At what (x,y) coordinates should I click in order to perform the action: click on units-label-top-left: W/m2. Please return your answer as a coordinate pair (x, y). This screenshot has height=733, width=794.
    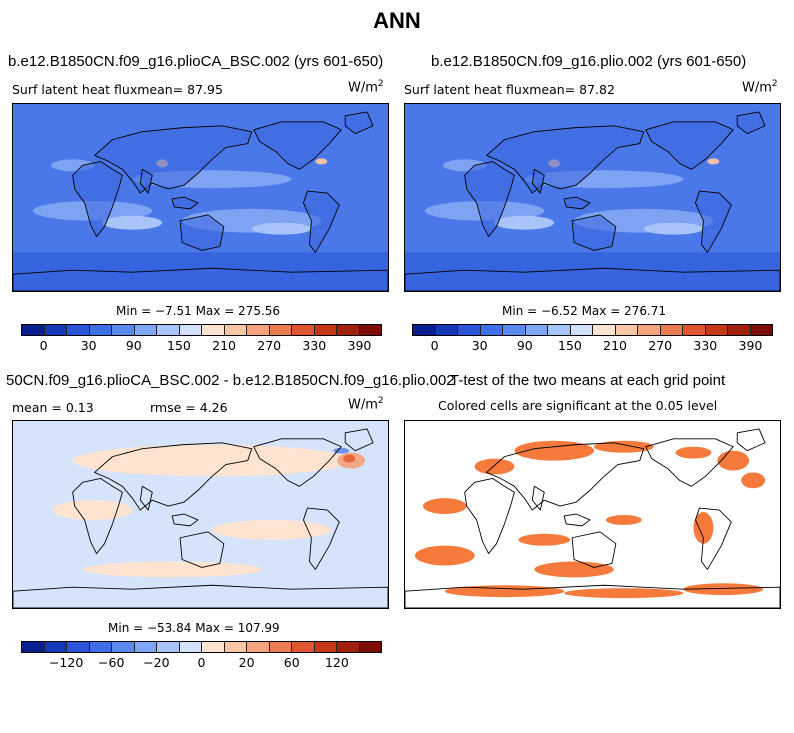
    Looking at the image, I should click on (366, 87).